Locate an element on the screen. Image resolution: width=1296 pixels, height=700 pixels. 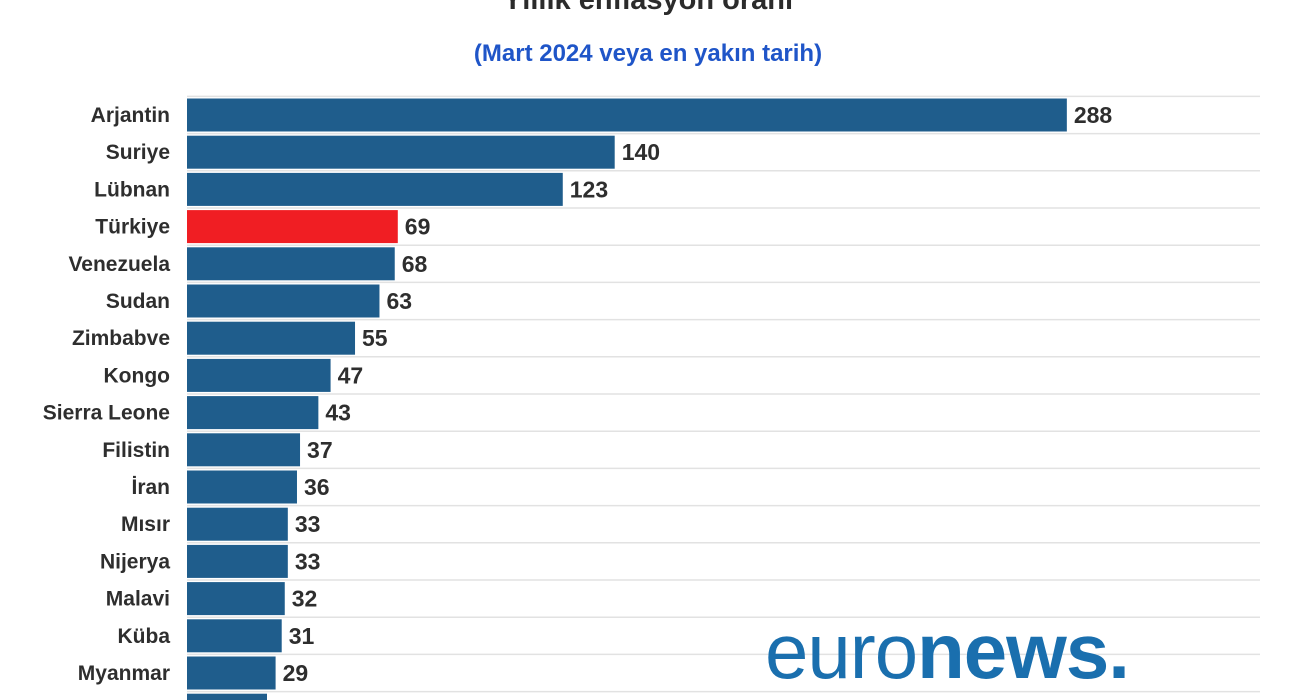
category-label: Türkiye is located at coordinates (132, 227).